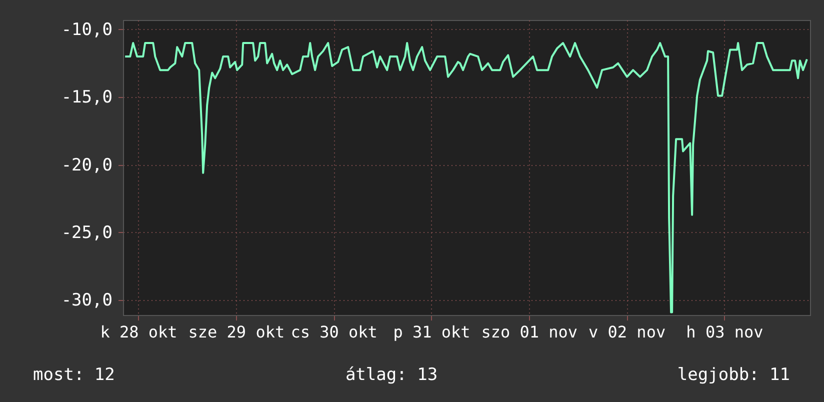 This screenshot has width=824, height=402. I want to click on y-tick-label: -25,0, so click(86, 232).